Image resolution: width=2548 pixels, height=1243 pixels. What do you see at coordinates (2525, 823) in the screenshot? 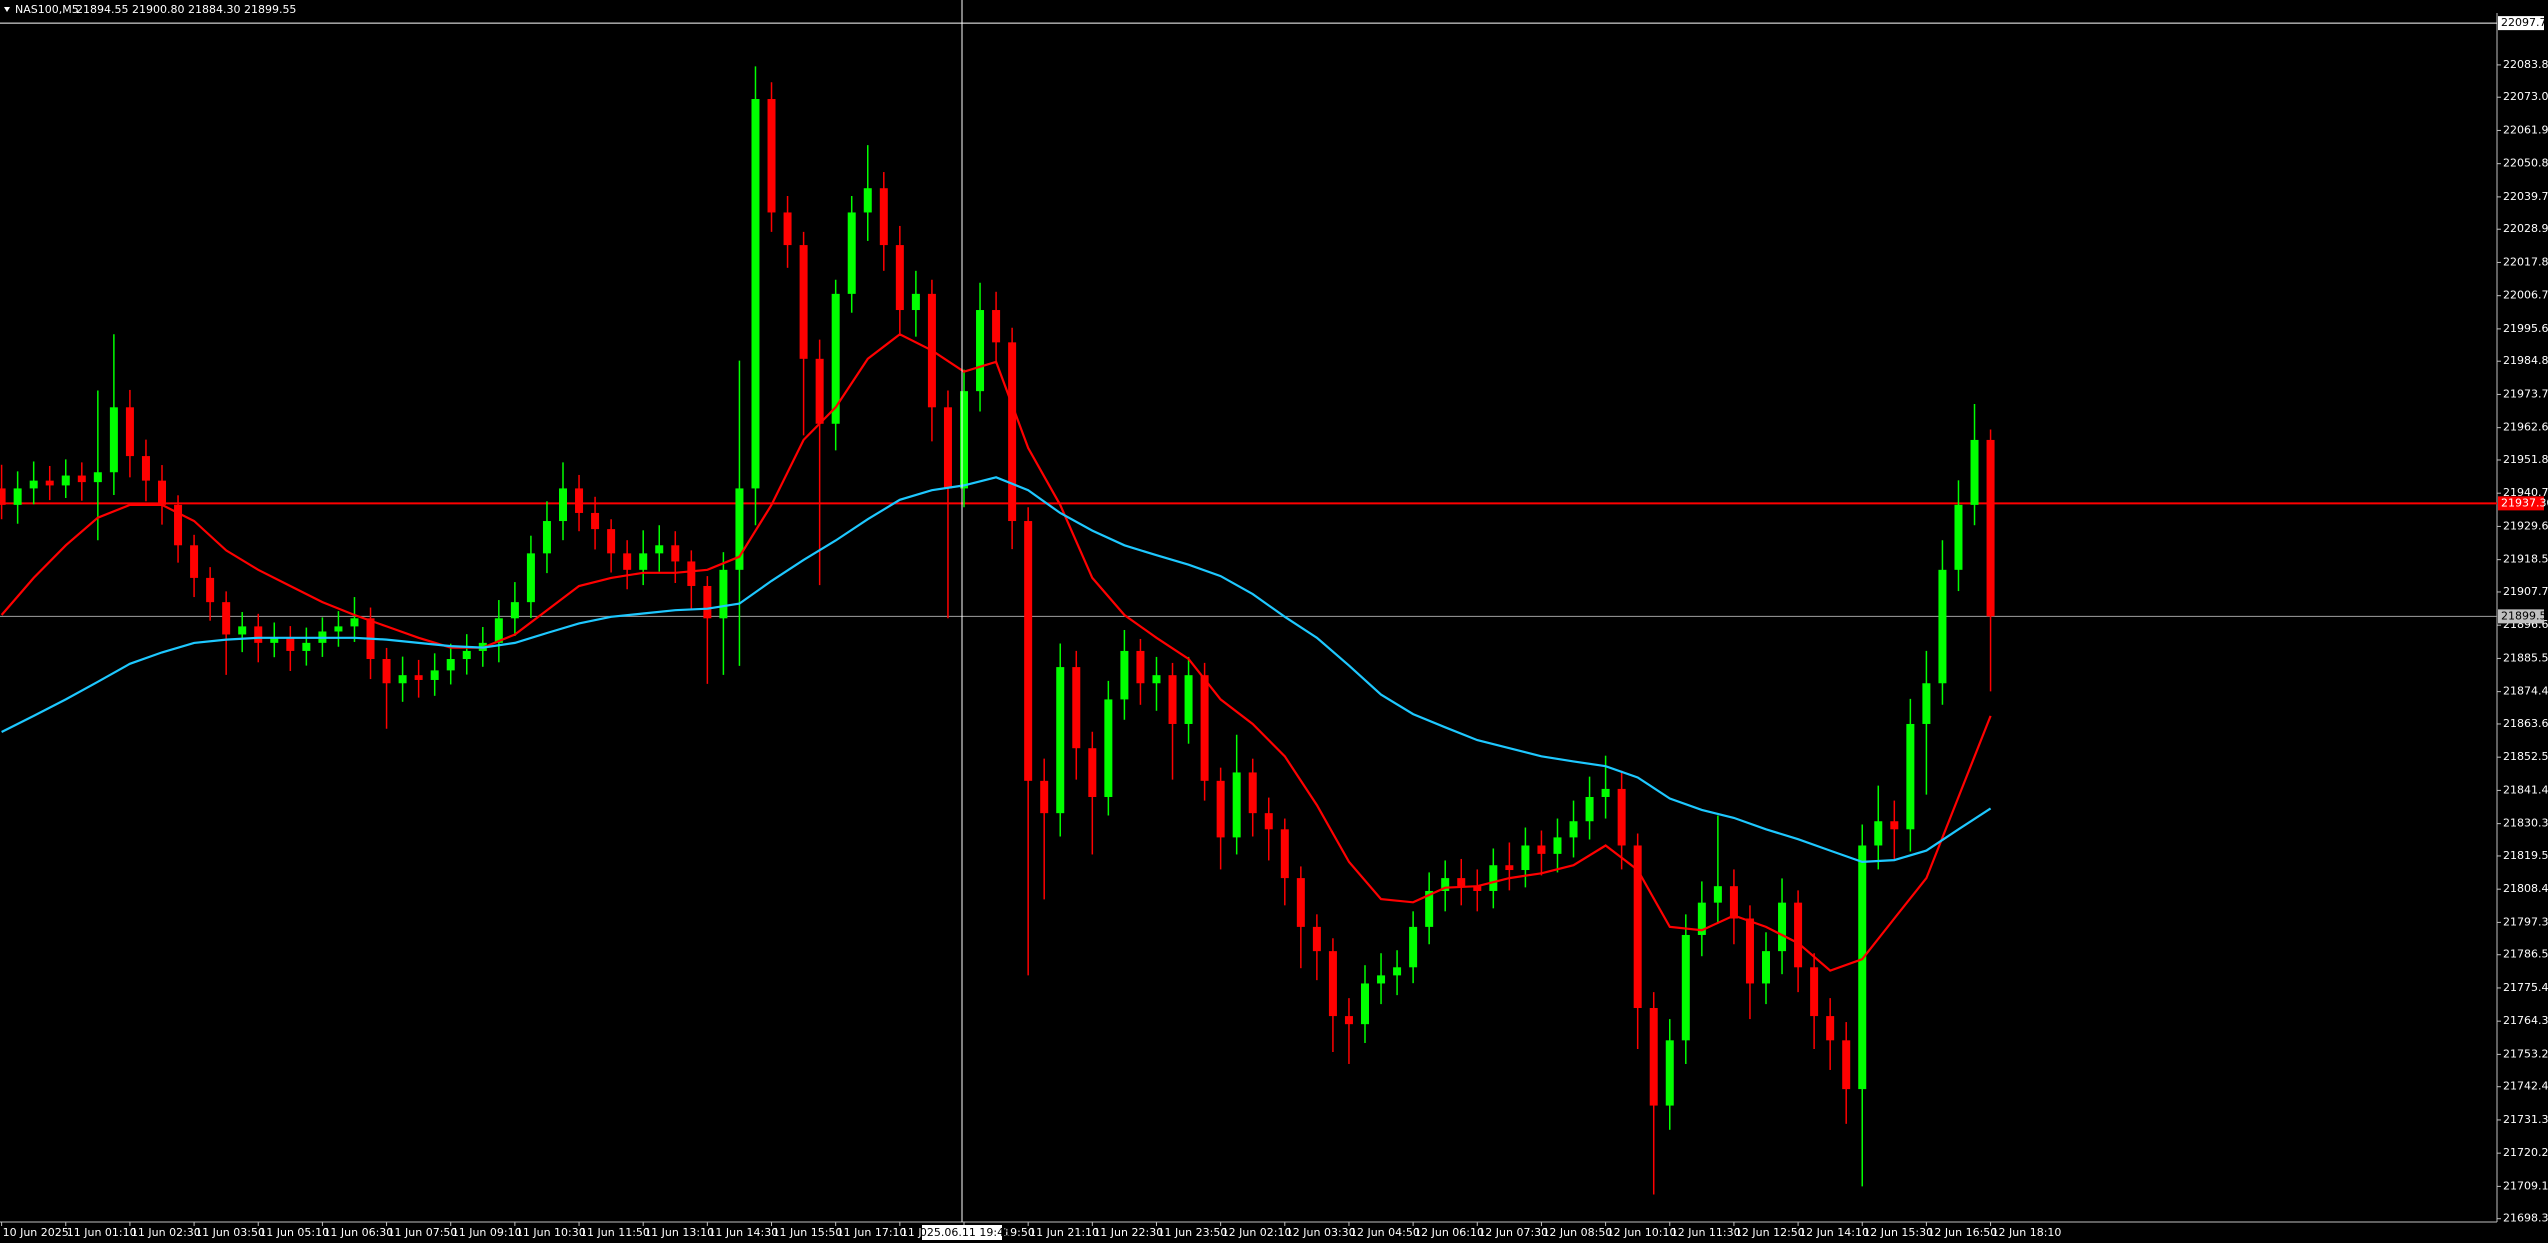
I see `y-tick-label: 21830.30` at bounding box center [2525, 823].